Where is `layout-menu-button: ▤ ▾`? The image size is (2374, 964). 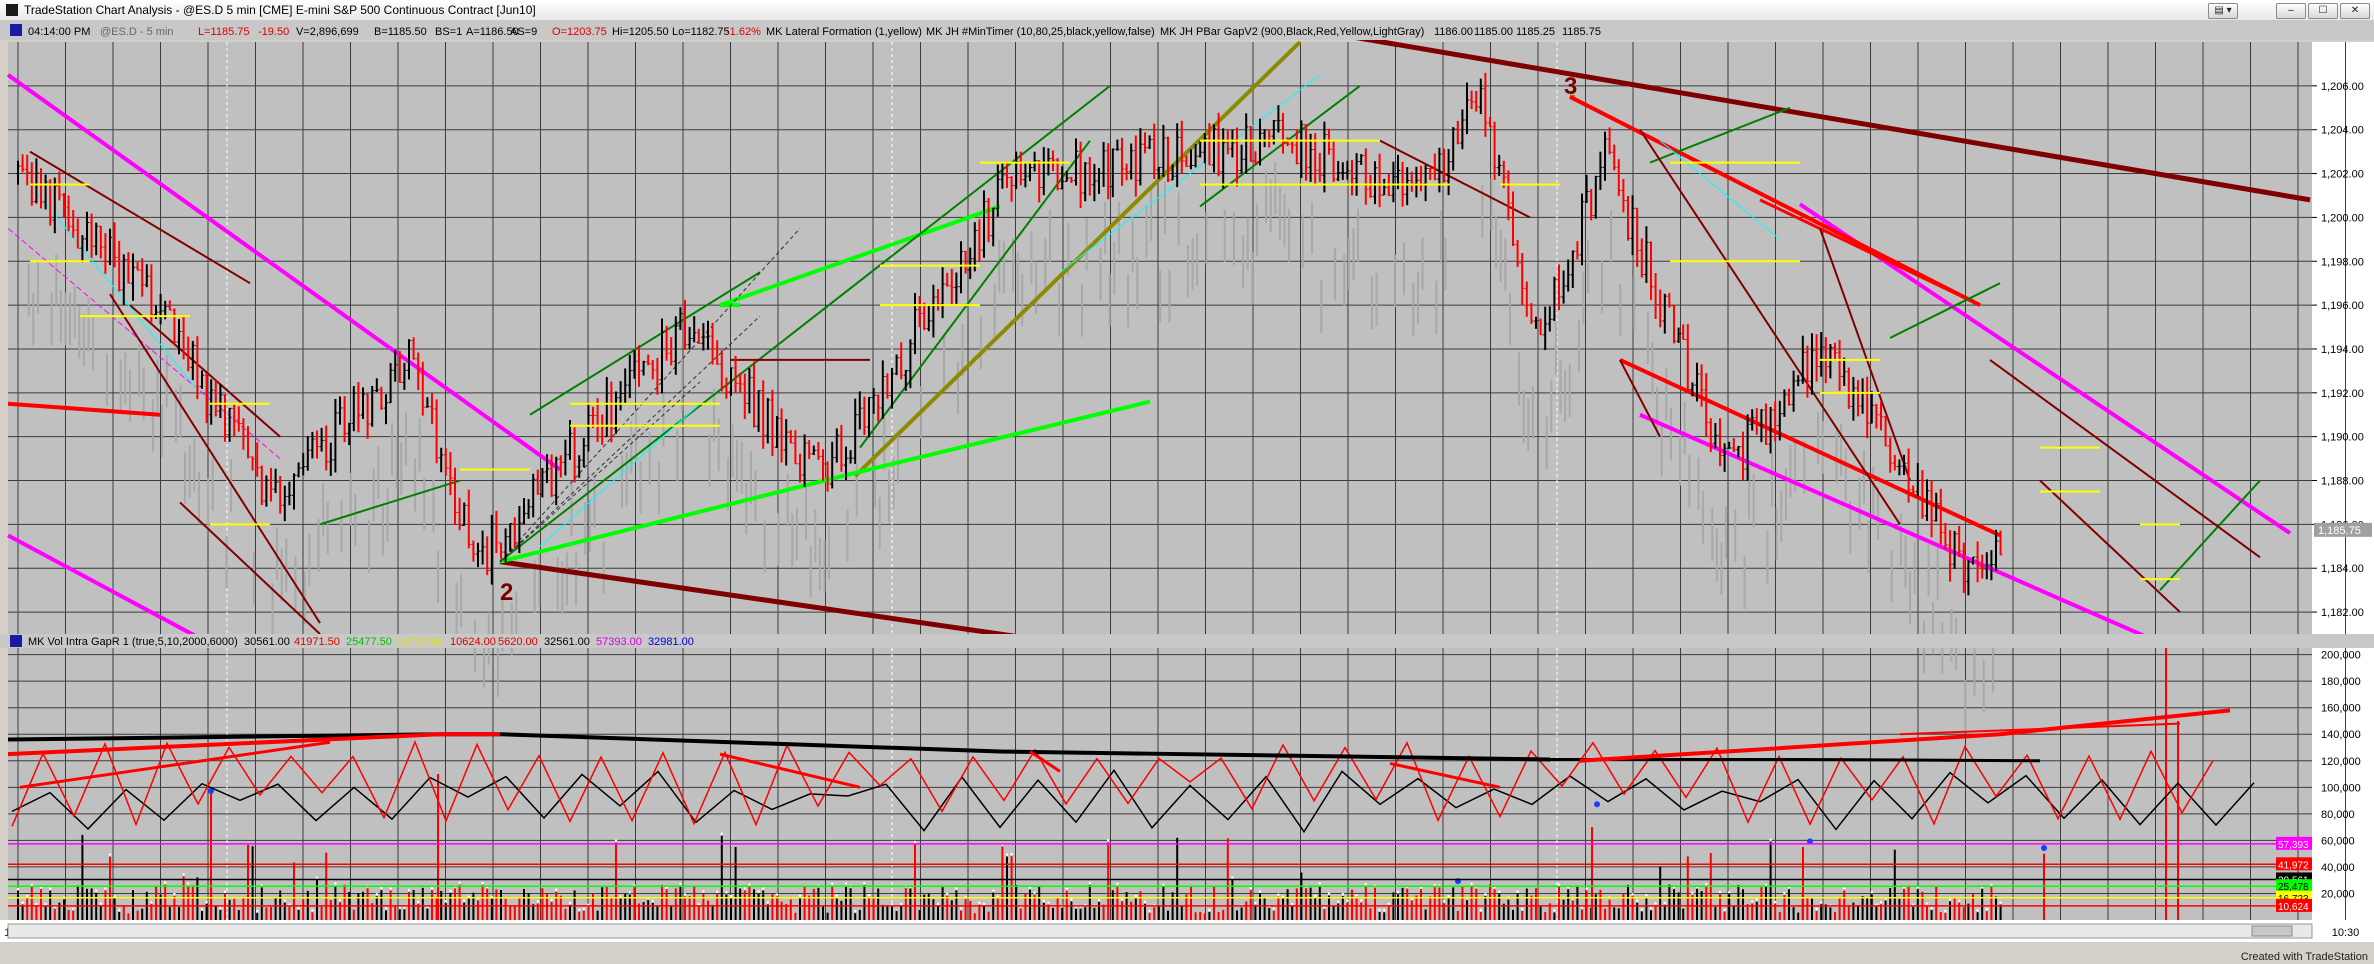 layout-menu-button: ▤ ▾ is located at coordinates (2223, 11).